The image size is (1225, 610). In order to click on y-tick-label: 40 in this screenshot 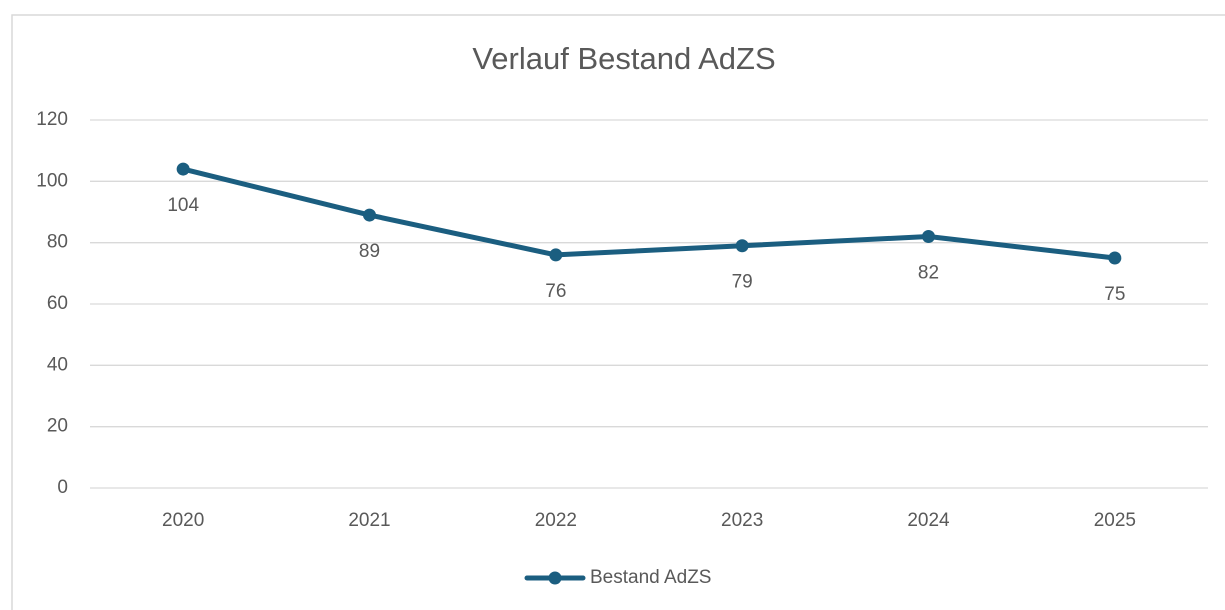, I will do `click(57, 364)`.